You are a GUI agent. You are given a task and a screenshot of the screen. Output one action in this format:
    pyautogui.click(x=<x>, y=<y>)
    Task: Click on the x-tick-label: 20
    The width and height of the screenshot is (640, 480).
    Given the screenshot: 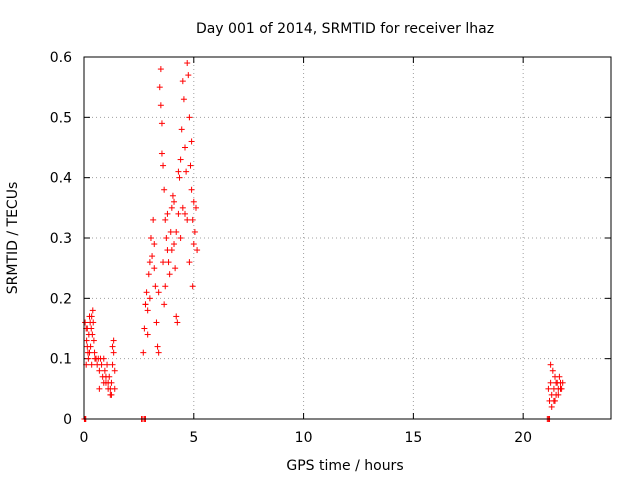 What is the action you would take?
    pyautogui.click(x=523, y=438)
    